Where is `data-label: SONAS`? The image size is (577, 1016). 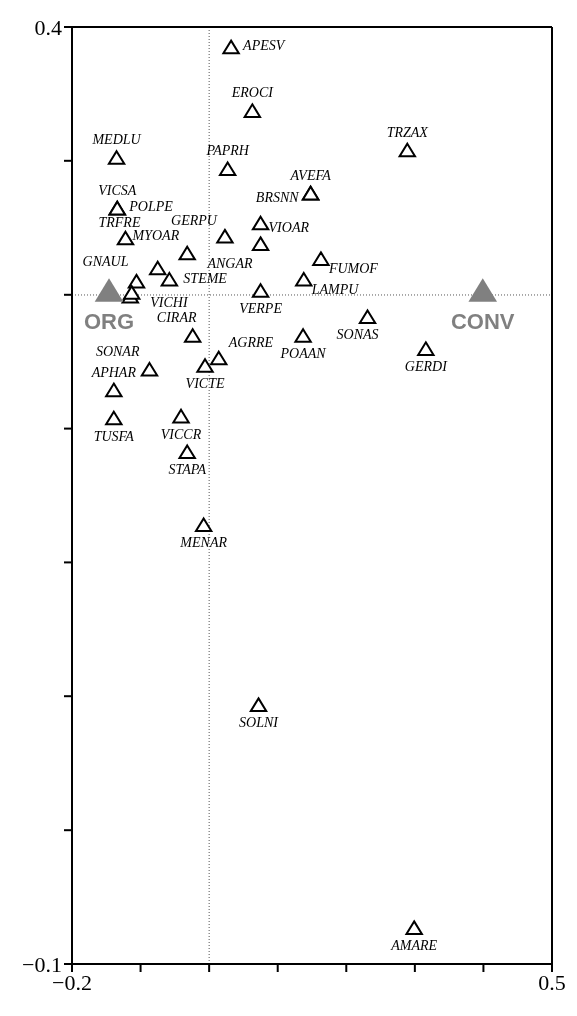 data-label: SONAS is located at coordinates (357, 335).